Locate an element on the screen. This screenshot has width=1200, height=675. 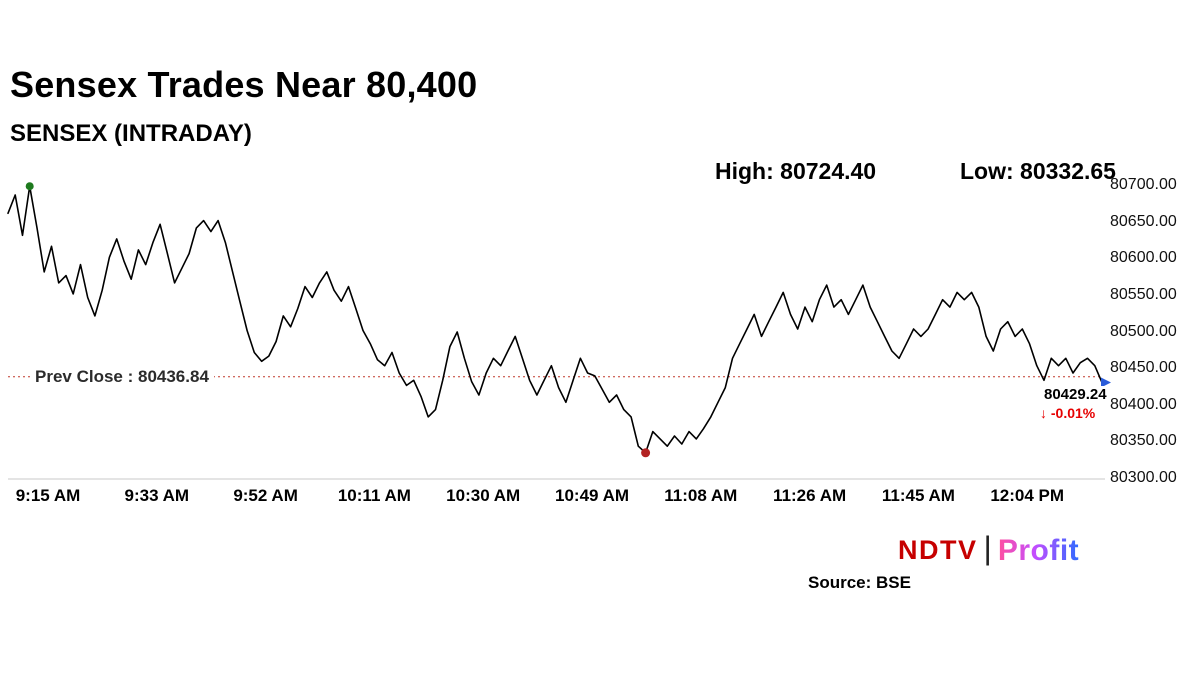
ndtv-profit-logo: NDTV | Profit is located at coordinates (989, 549).